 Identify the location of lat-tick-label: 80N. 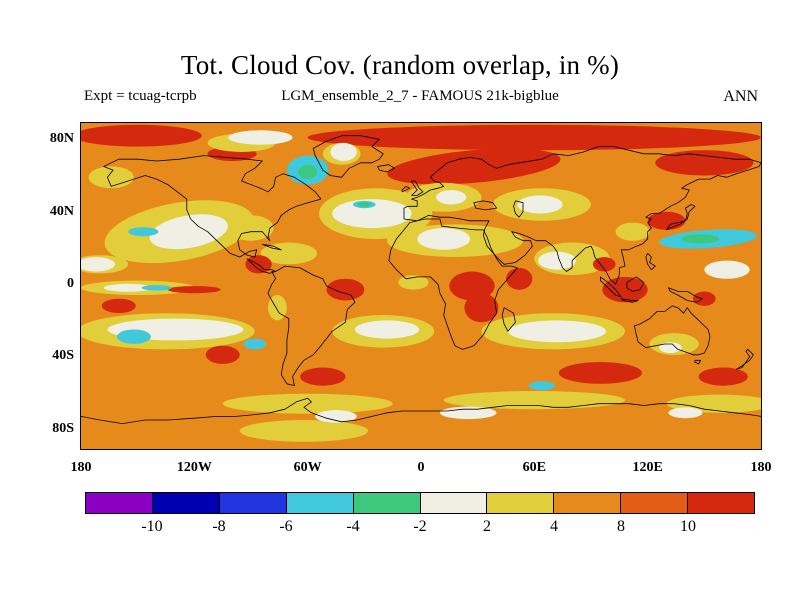
(61, 139).